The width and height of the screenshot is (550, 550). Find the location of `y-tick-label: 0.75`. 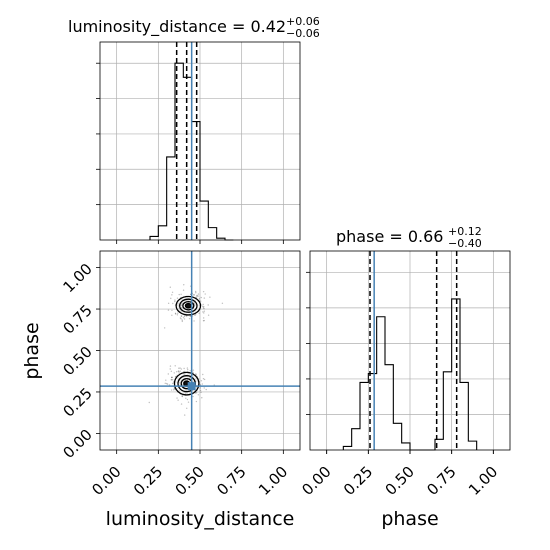

y-tick-label: 0.75 is located at coordinates (77, 319).